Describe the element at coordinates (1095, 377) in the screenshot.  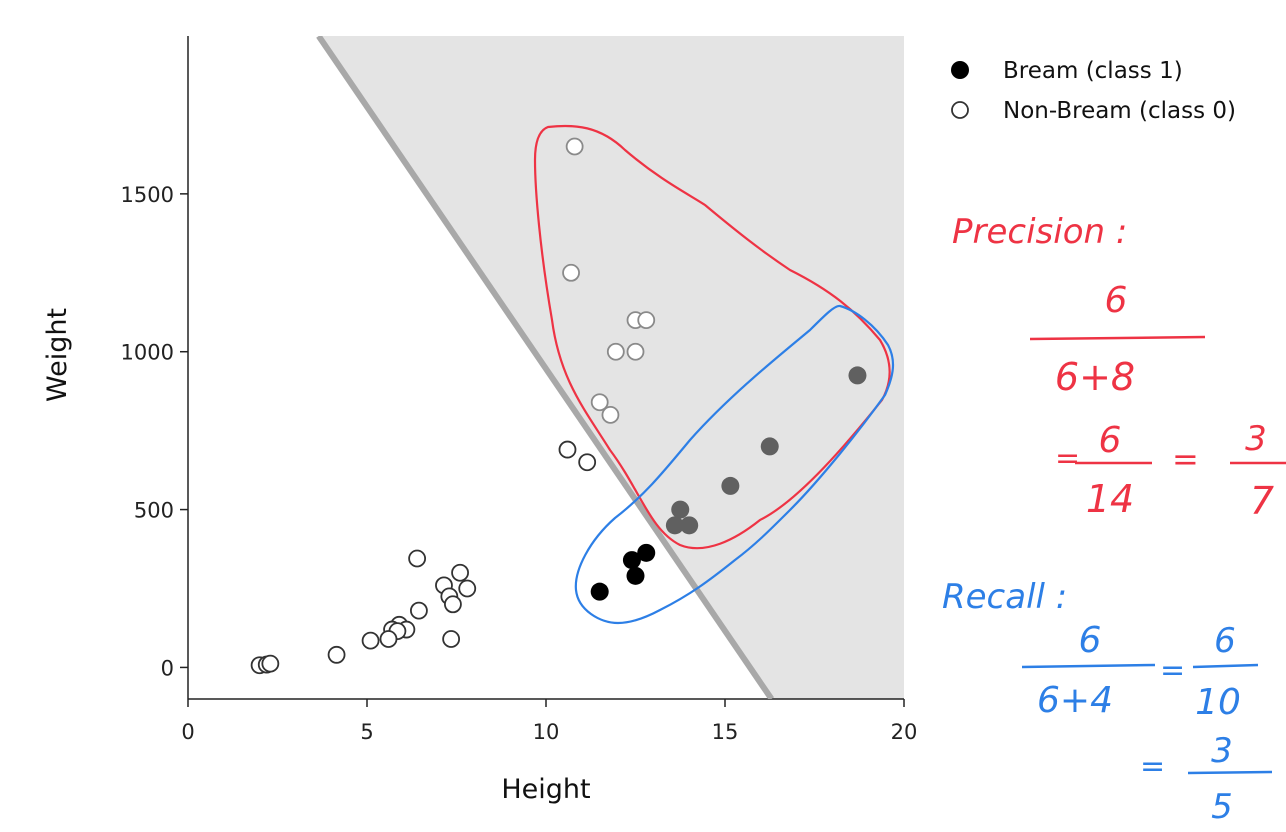
I see `precision-denominator: 6+8` at that location.